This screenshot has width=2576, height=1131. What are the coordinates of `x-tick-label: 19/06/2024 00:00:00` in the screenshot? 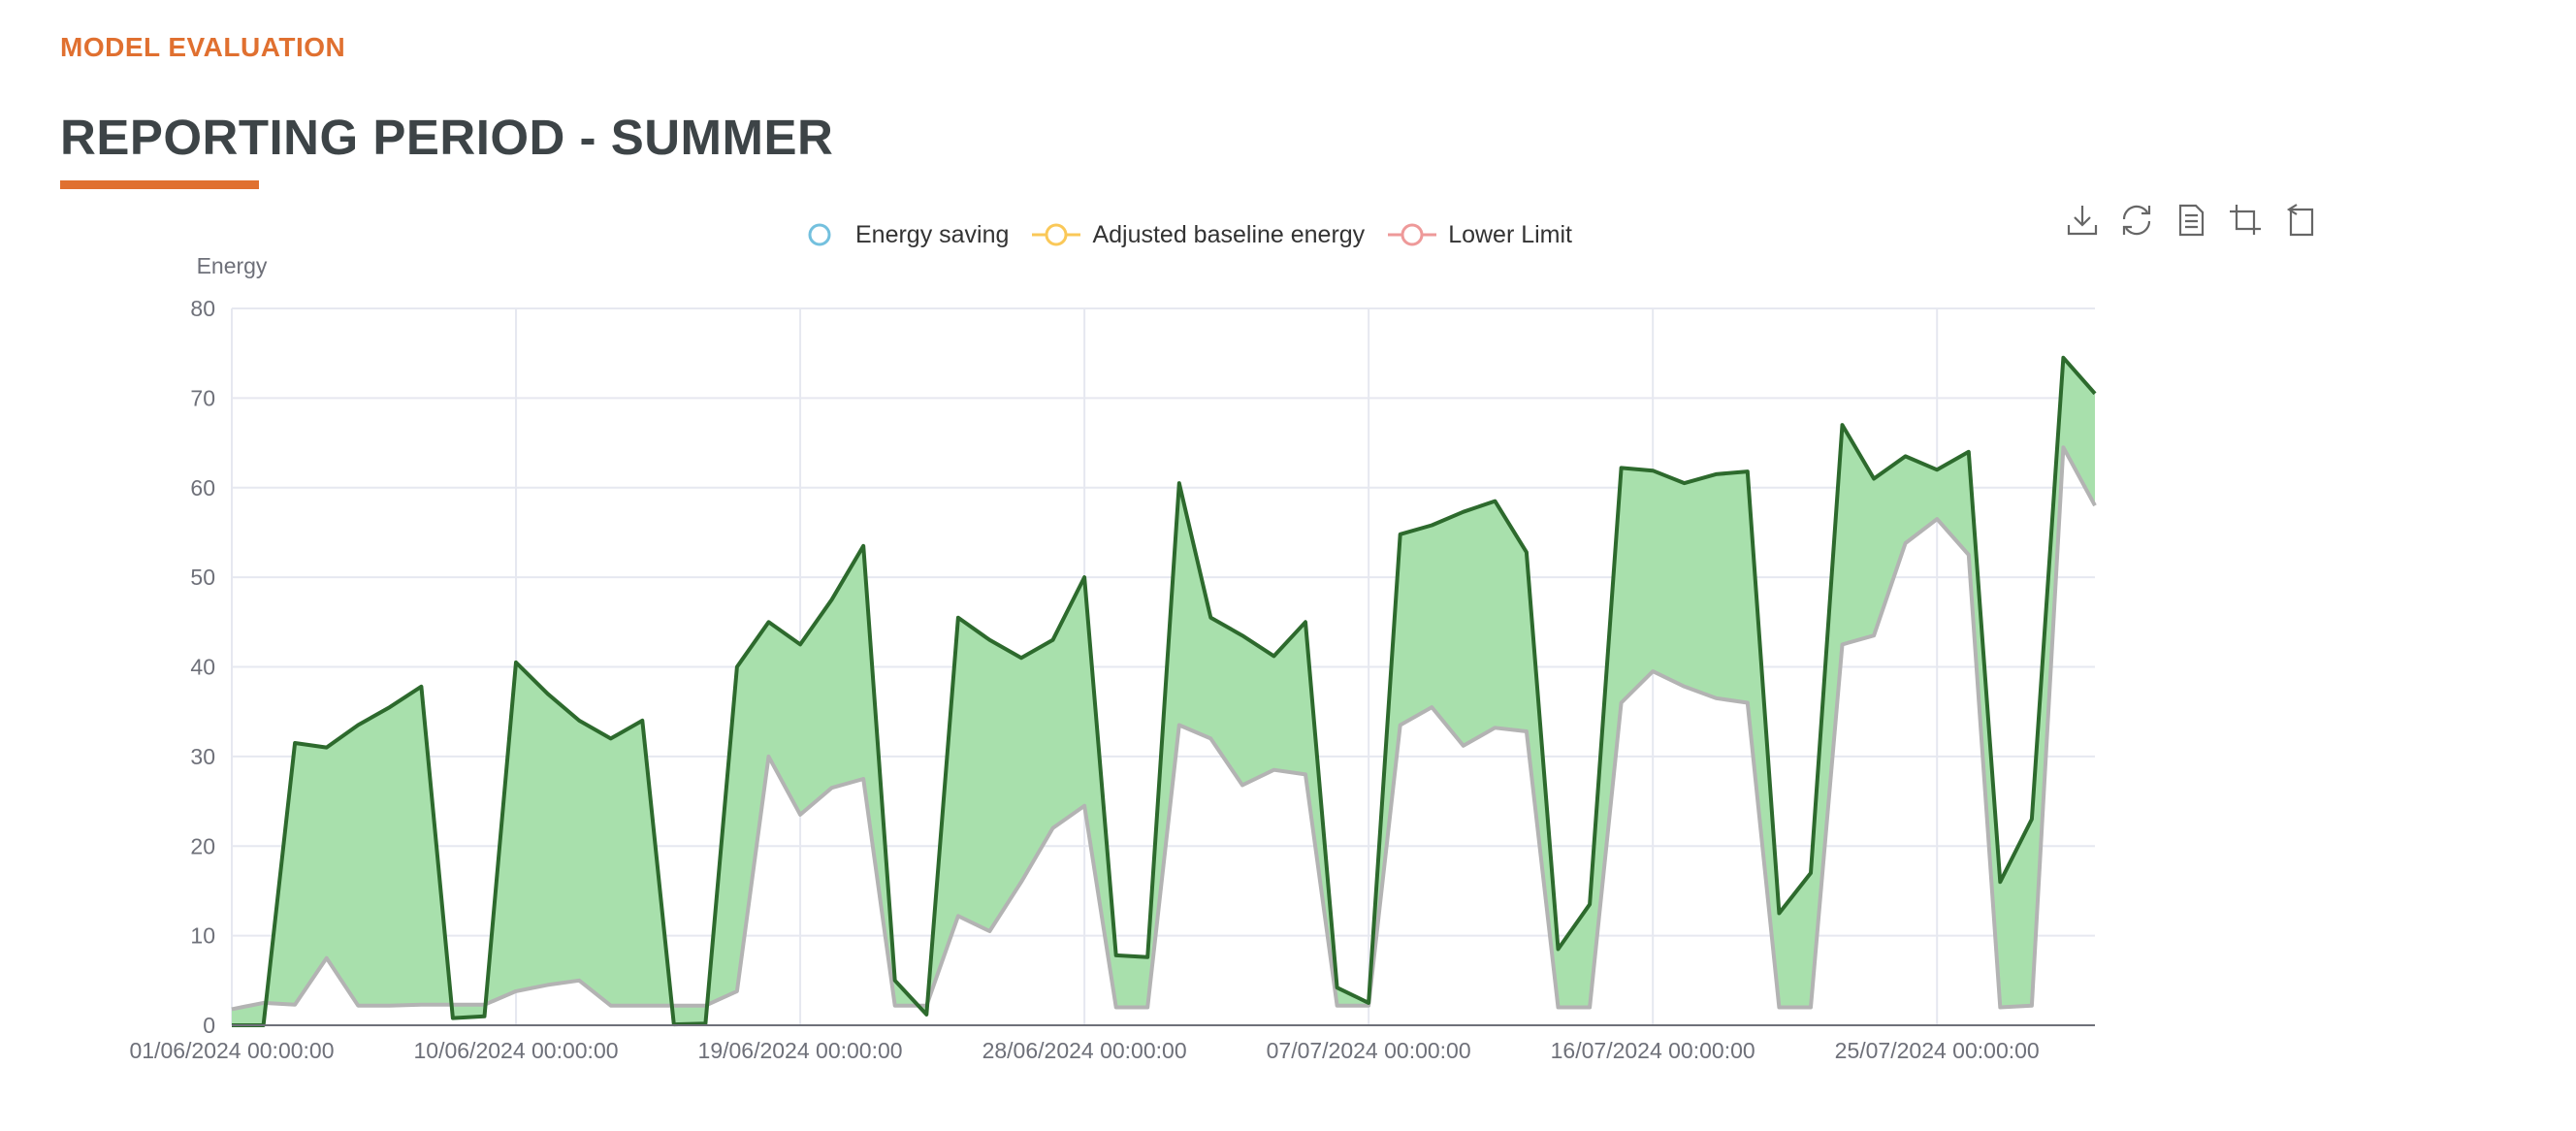 It's located at (800, 1050).